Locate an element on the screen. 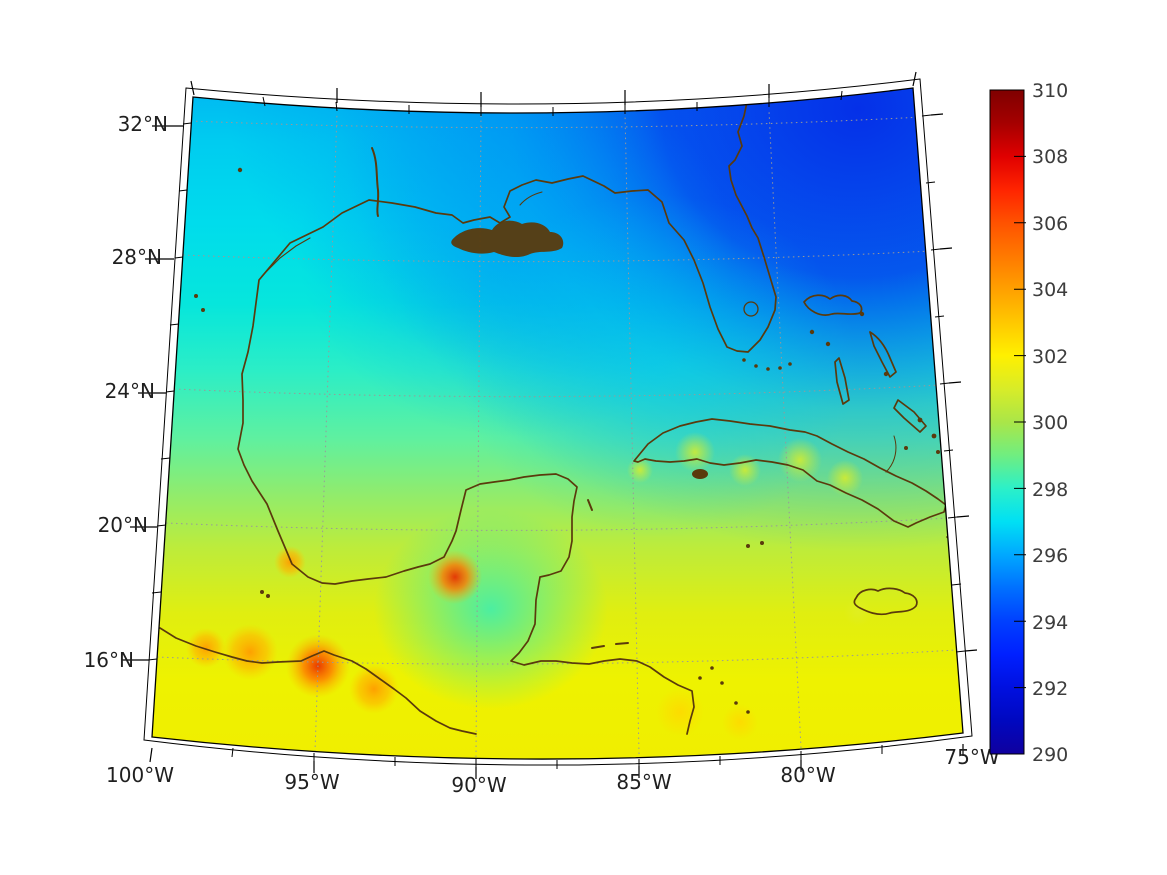 The image size is (1167, 875). coastline-bahama-bank is located at coordinates (891, 454).